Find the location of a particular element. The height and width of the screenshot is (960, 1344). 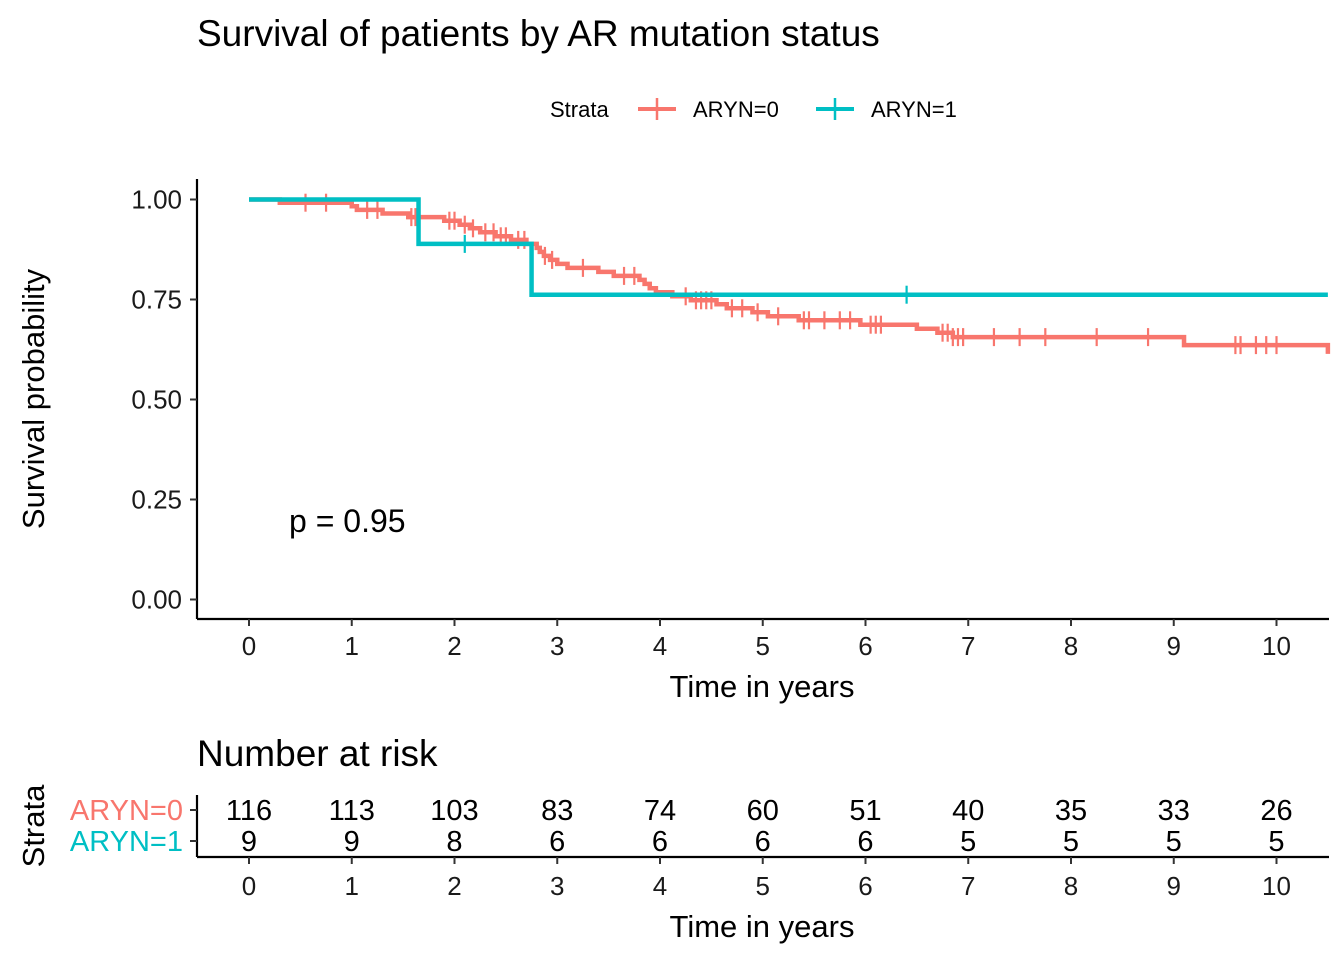

y-tick-label: 0.50 is located at coordinates (156, 400).